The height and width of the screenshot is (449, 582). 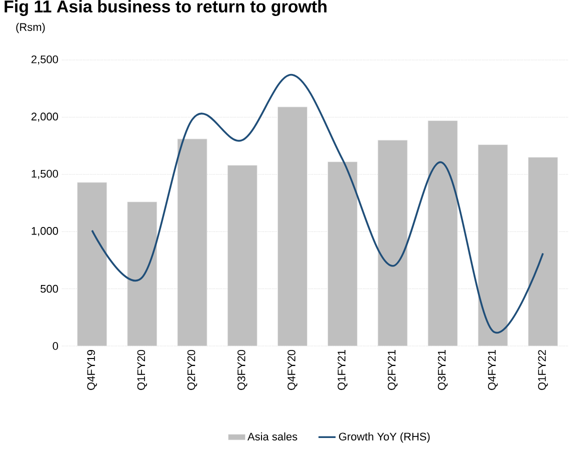 What do you see at coordinates (493, 370) in the screenshot?
I see `x-tick-label: Q4FY21` at bounding box center [493, 370].